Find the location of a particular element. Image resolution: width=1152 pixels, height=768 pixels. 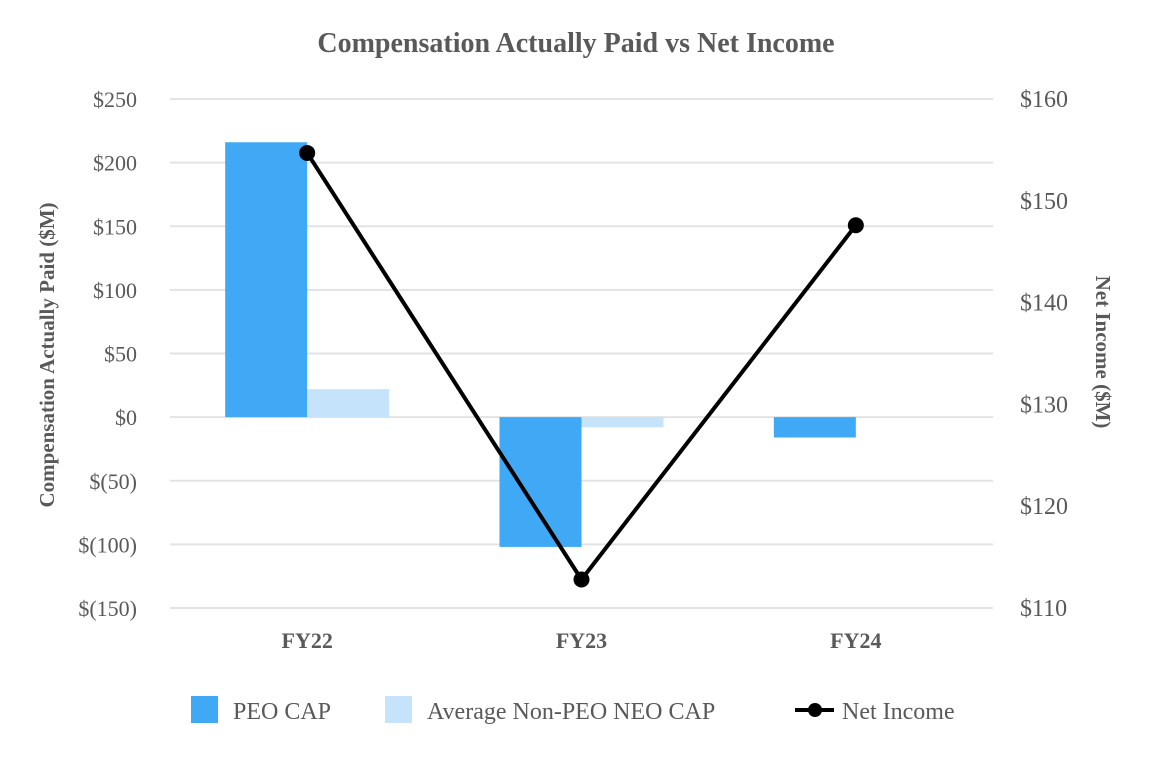

left-tick-label: $(150) is located at coordinates (107, 608).